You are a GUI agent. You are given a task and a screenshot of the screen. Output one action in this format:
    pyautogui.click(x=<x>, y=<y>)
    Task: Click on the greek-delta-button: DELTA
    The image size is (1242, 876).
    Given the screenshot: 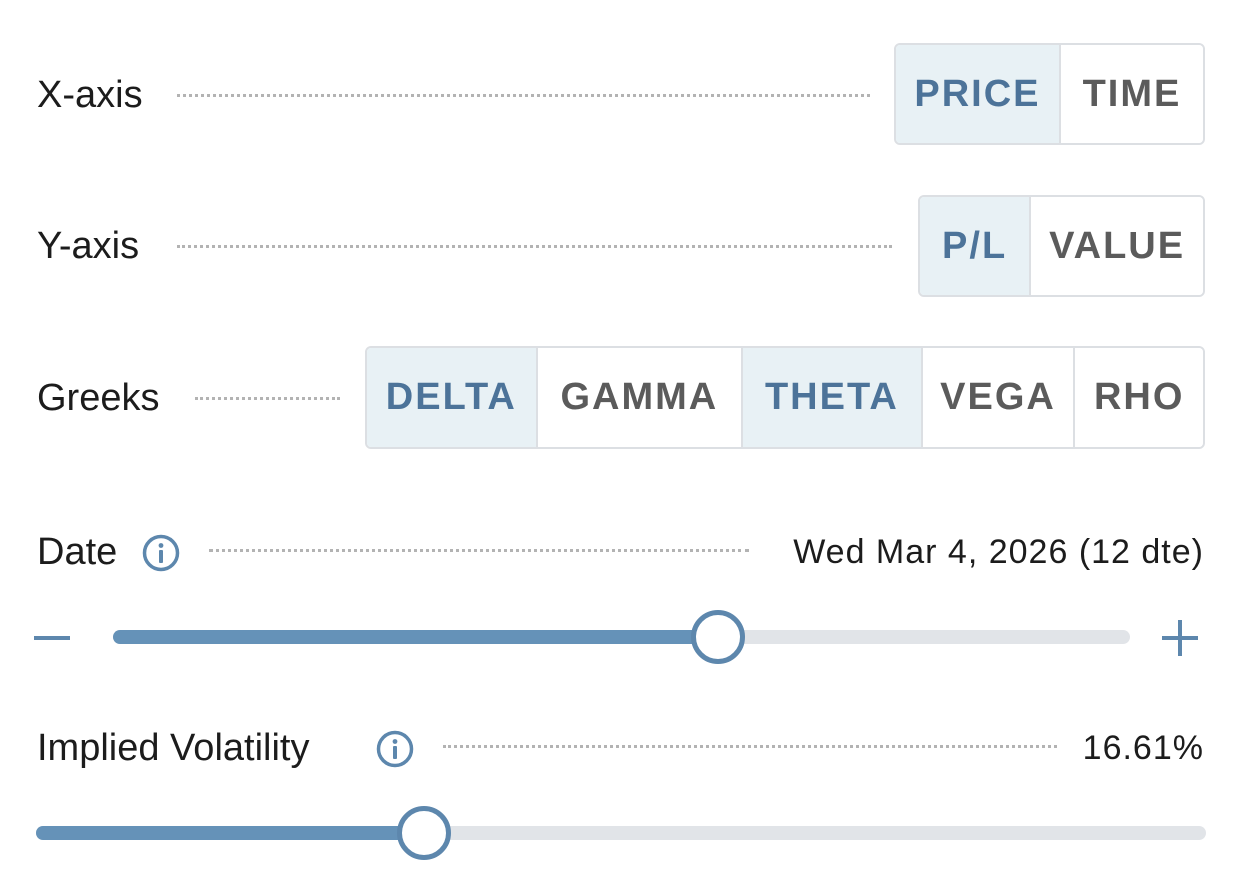 What is the action you would take?
    pyautogui.click(x=451, y=397)
    